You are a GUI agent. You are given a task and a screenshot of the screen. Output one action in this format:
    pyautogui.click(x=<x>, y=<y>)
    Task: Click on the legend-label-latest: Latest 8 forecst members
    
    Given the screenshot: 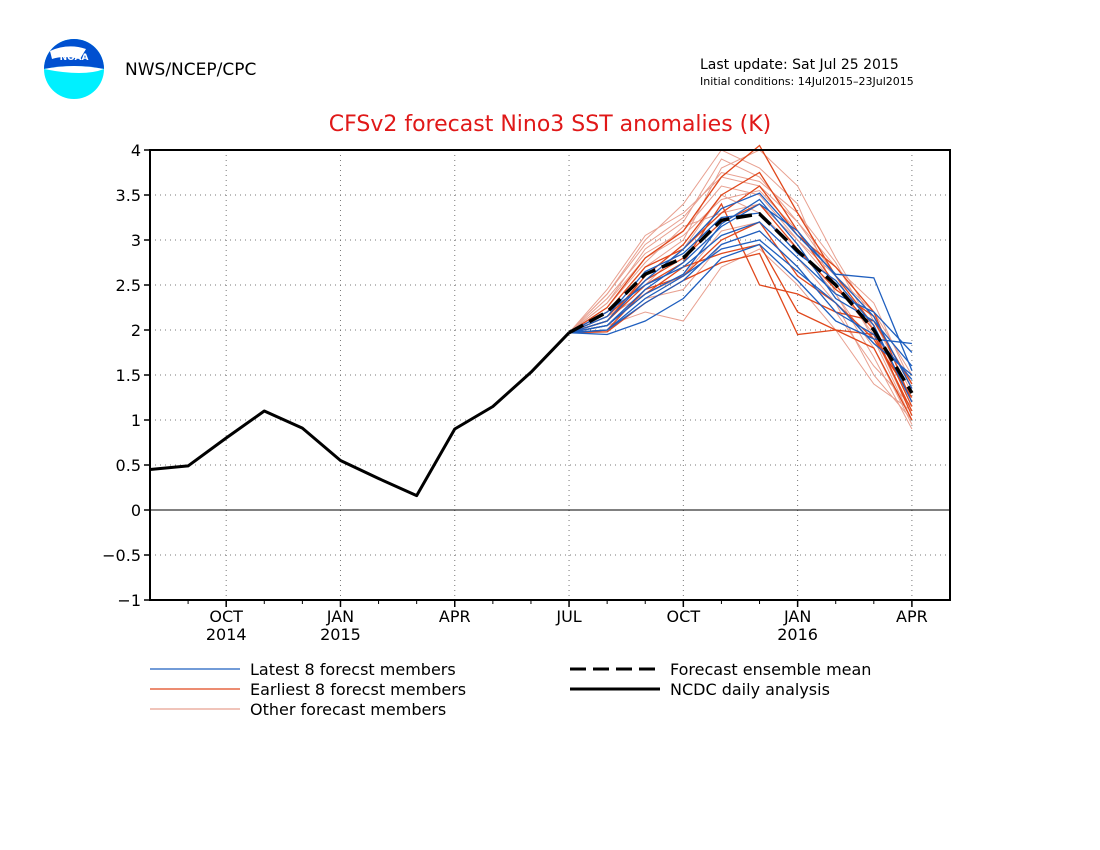 What is the action you would take?
    pyautogui.click(x=353, y=669)
    